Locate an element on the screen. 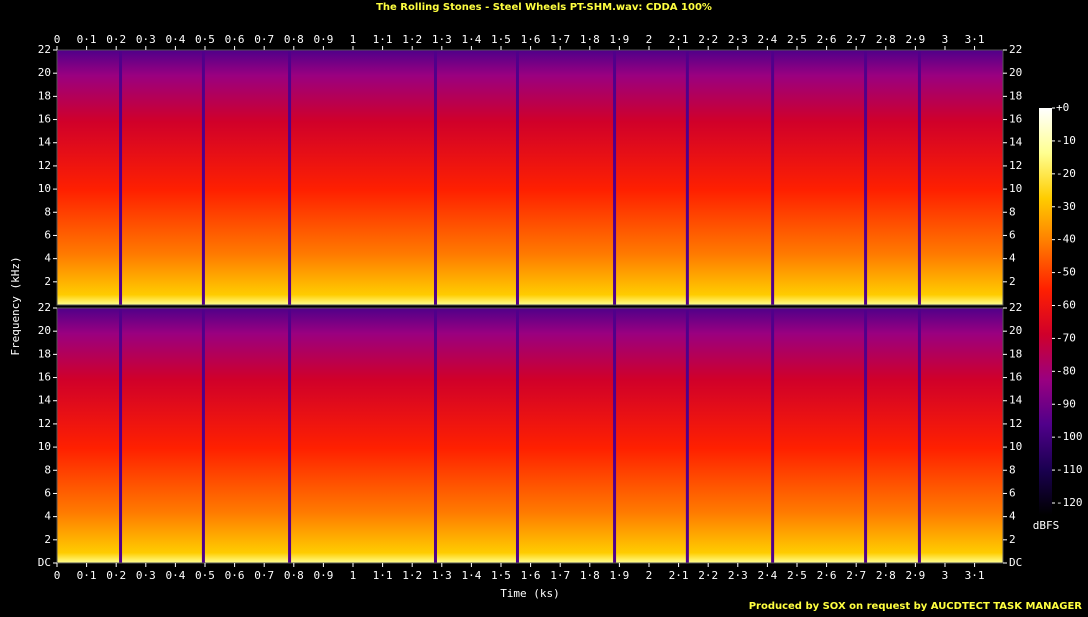 The height and width of the screenshot is (617, 1088). x-tick-label: 0 is located at coordinates (57, 39).